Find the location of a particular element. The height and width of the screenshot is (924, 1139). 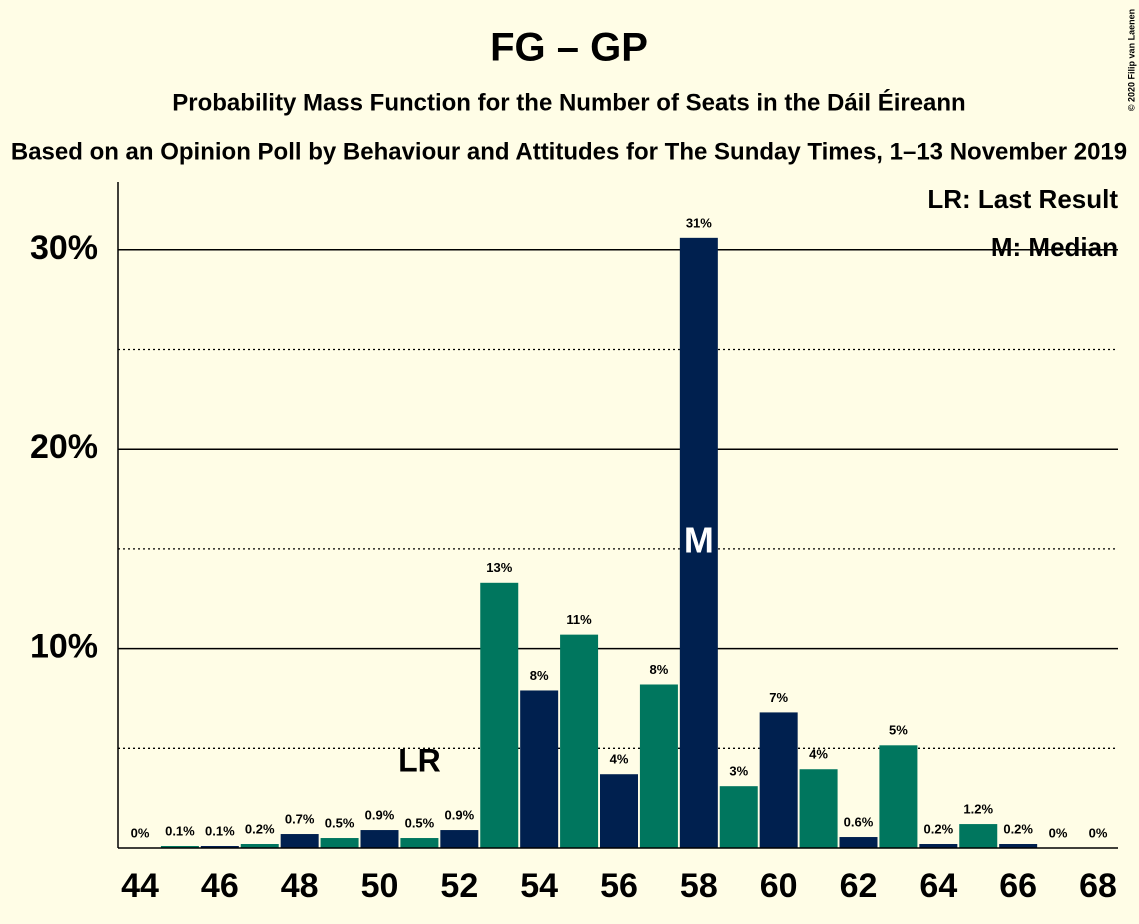

value-label: 0.6% is located at coordinates (859, 821).